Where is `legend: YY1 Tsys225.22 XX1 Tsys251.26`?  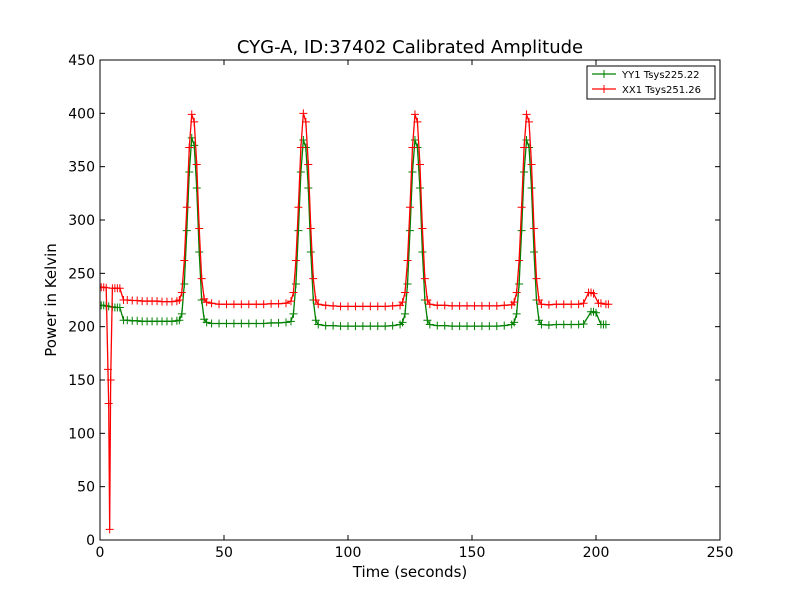 legend: YY1 Tsys225.22 XX1 Tsys251.26 is located at coordinates (651, 82).